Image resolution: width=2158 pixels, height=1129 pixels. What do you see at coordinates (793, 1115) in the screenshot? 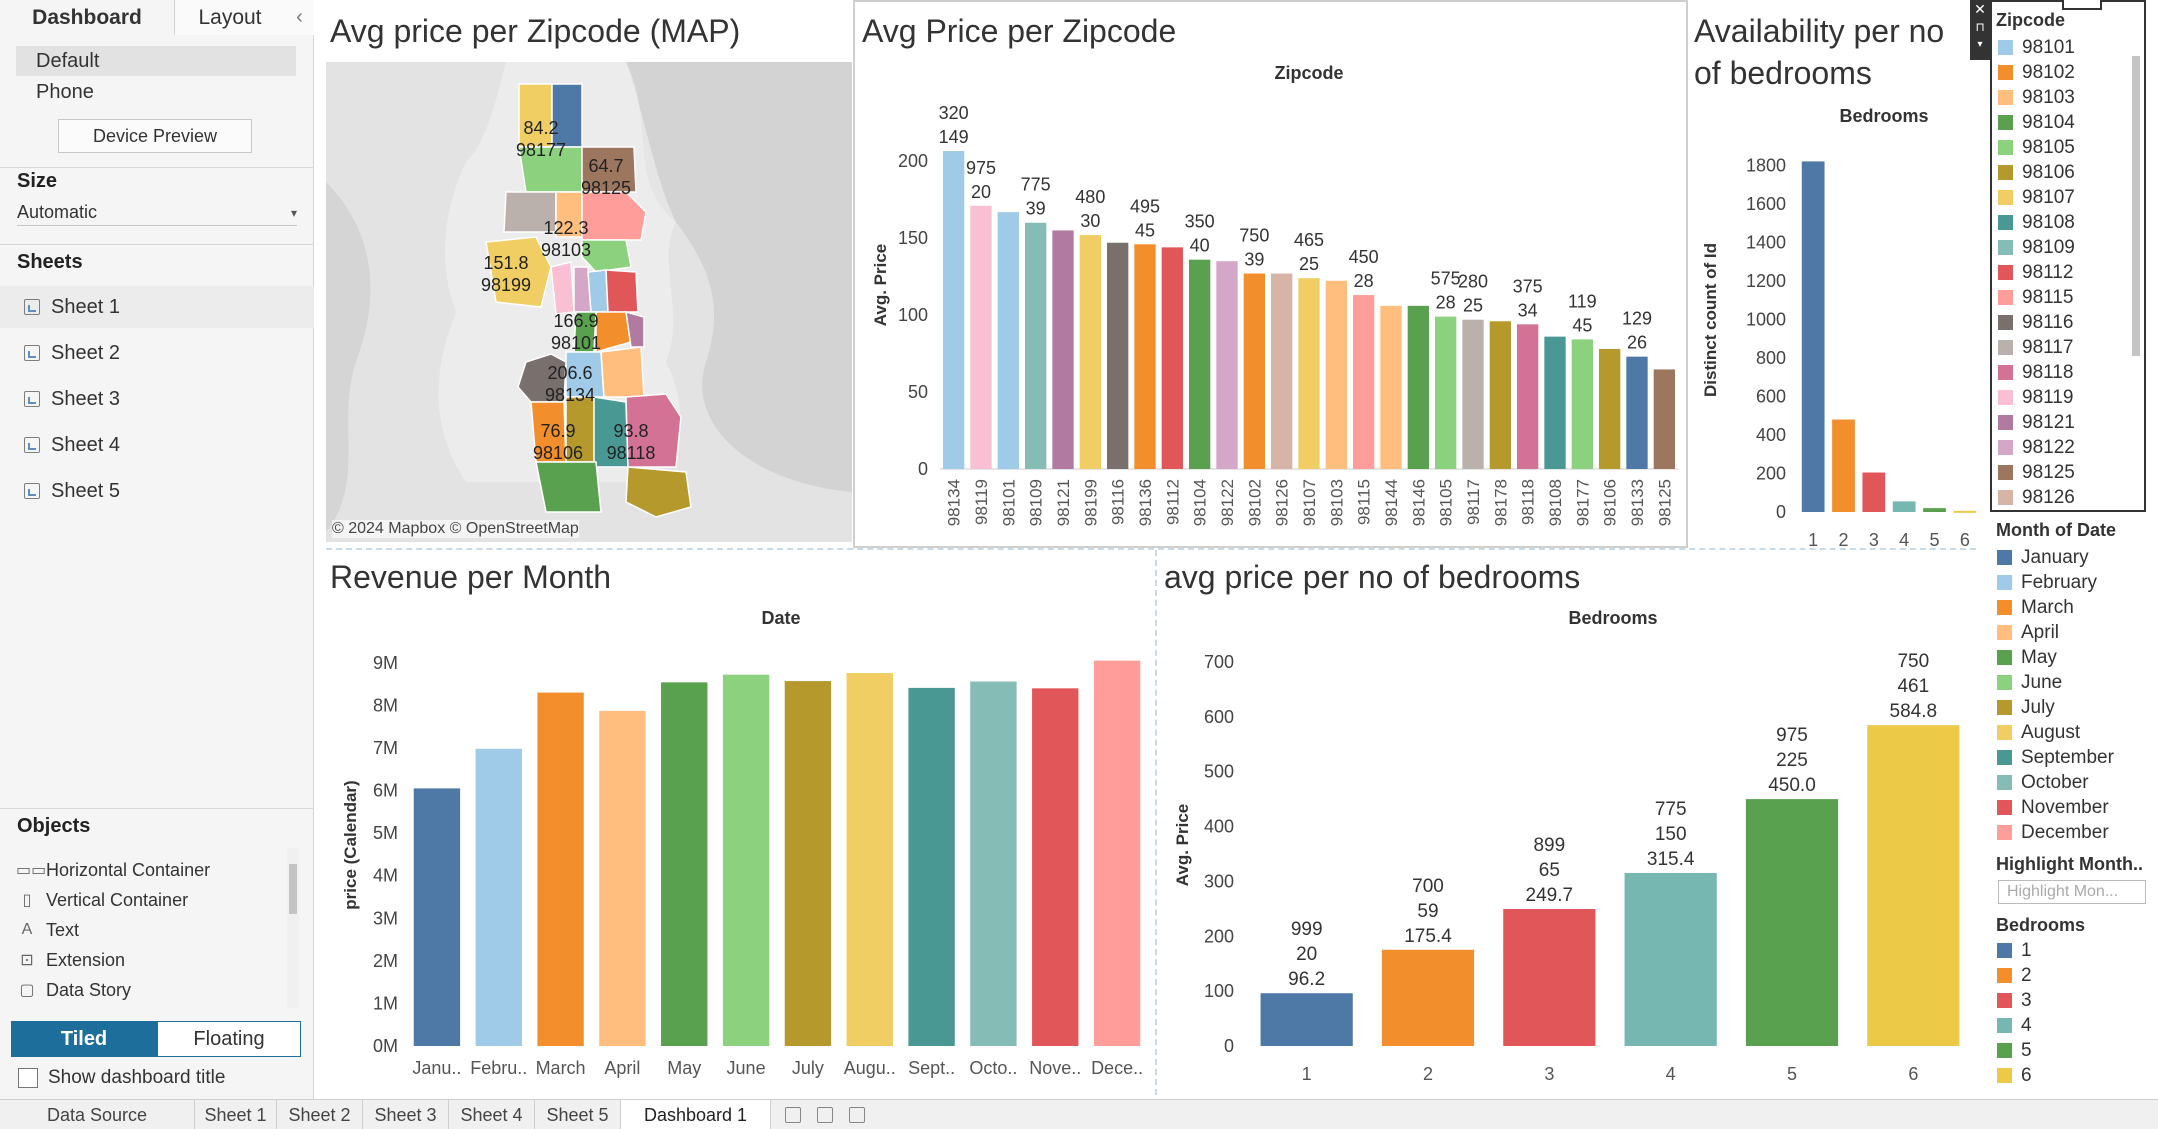
I see `new-worksheet-icon` at bounding box center [793, 1115].